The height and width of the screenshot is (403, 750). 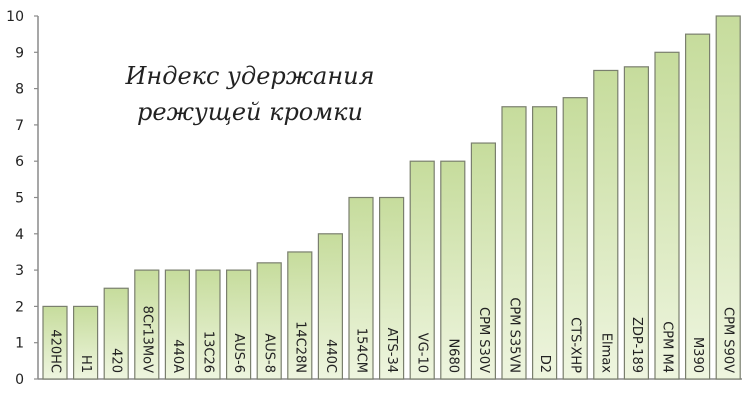 What do you see at coordinates (85, 364) in the screenshot?
I see `bar-label: H1` at bounding box center [85, 364].